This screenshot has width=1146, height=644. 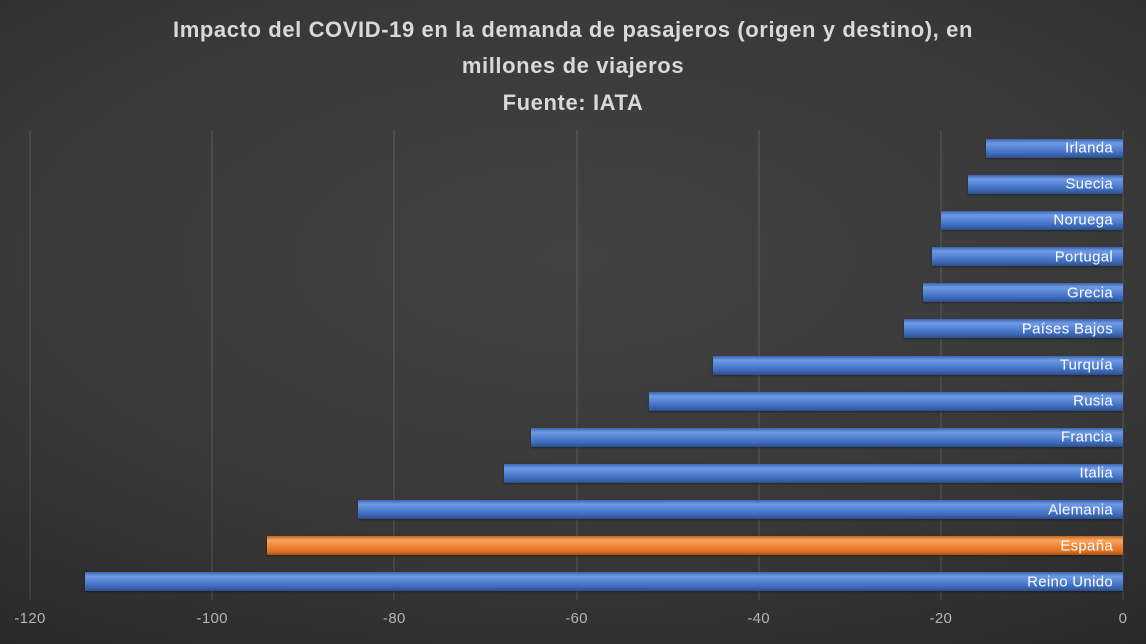 What do you see at coordinates (1086, 546) in the screenshot?
I see `bar-label: España` at bounding box center [1086, 546].